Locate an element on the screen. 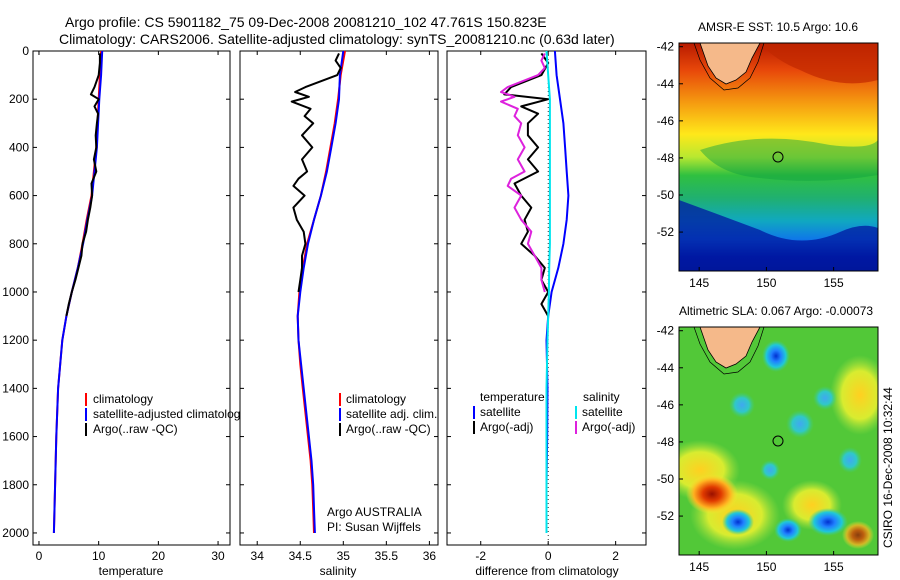 Image resolution: width=900 pixels, height=580 pixels. y-tick-label: 1400 is located at coordinates (15, 388).